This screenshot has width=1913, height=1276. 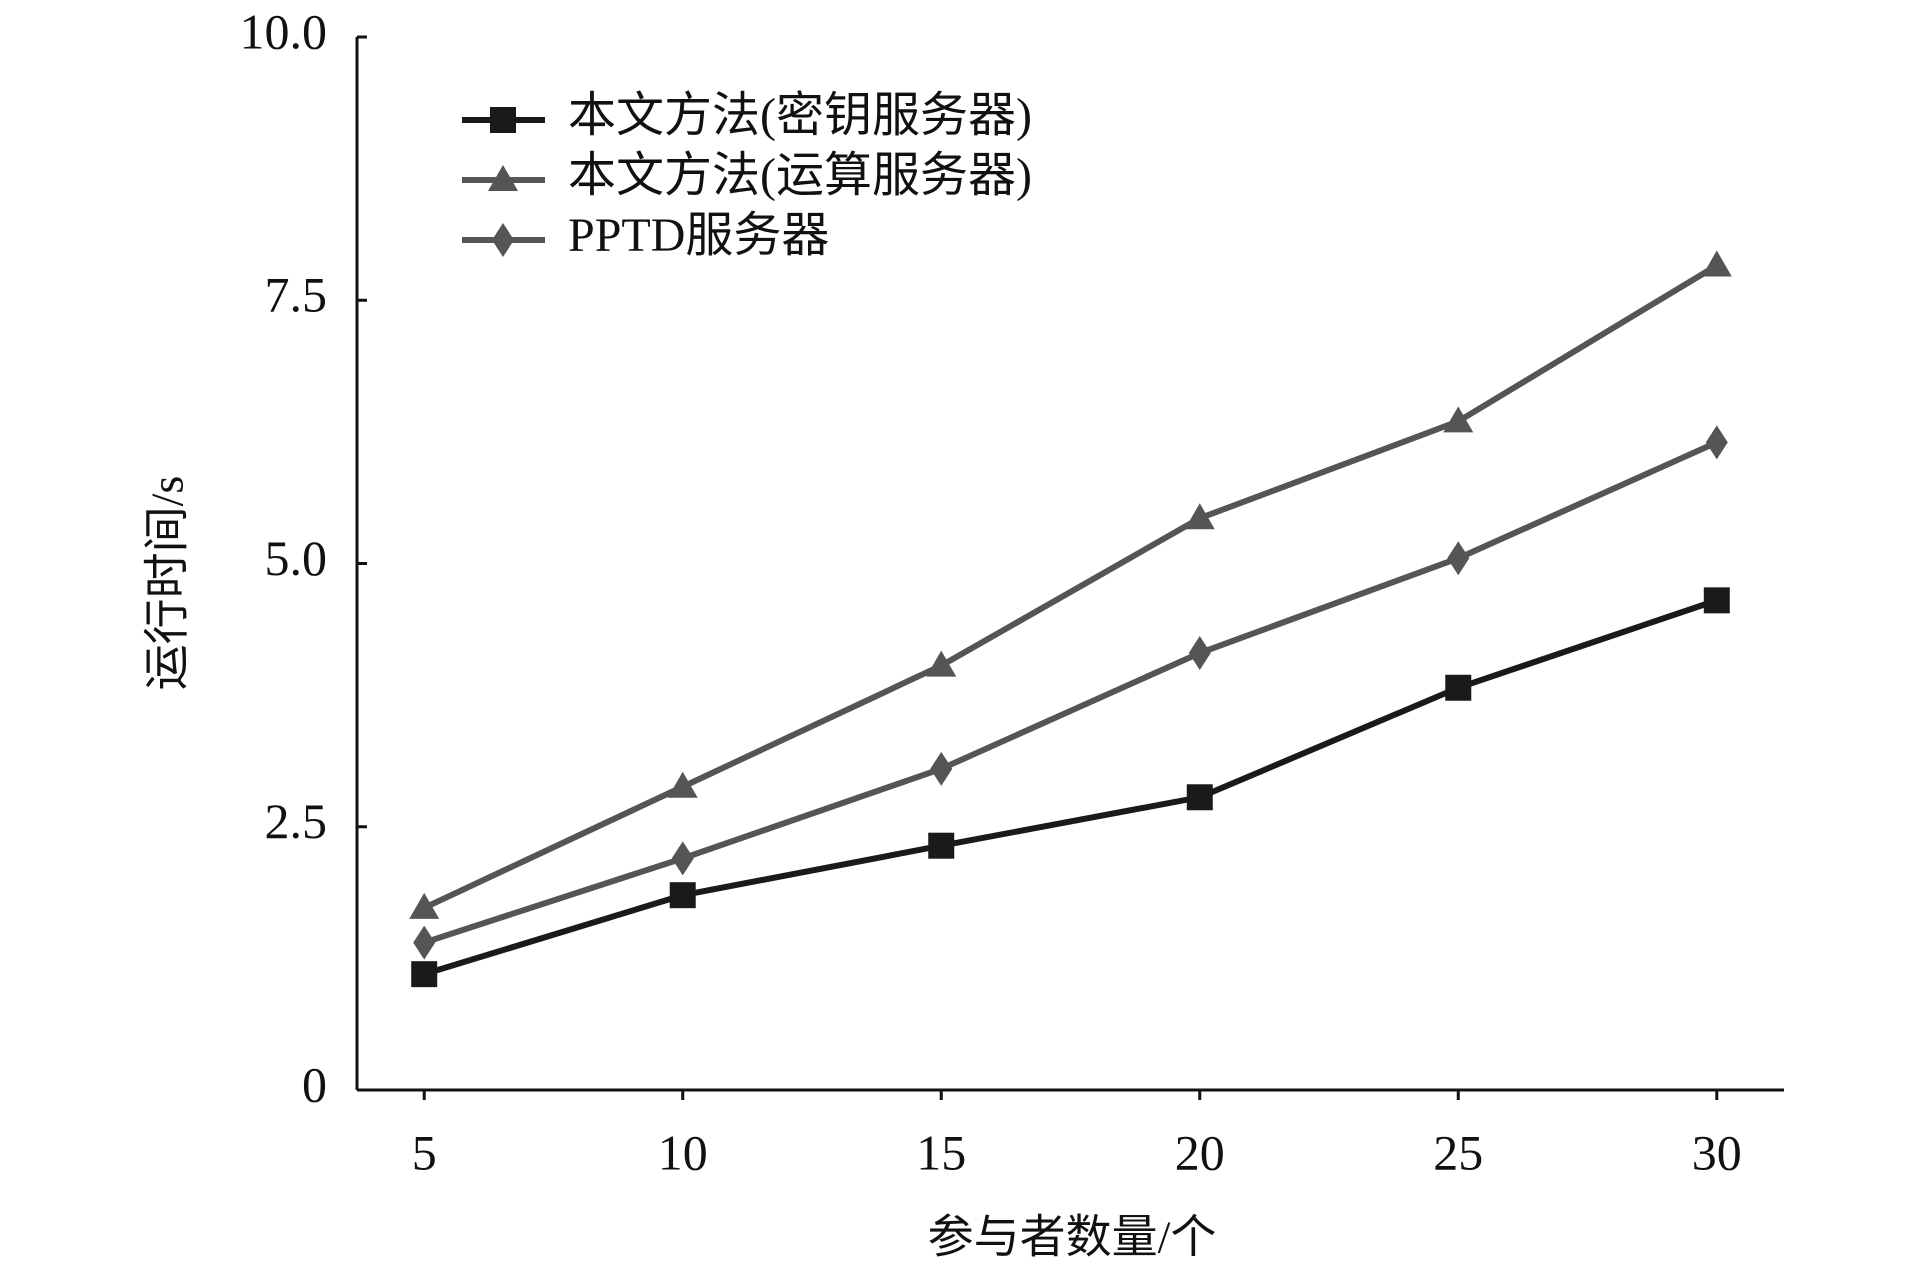 I want to click on x-tick-label: 5, so click(x=424, y=1152).